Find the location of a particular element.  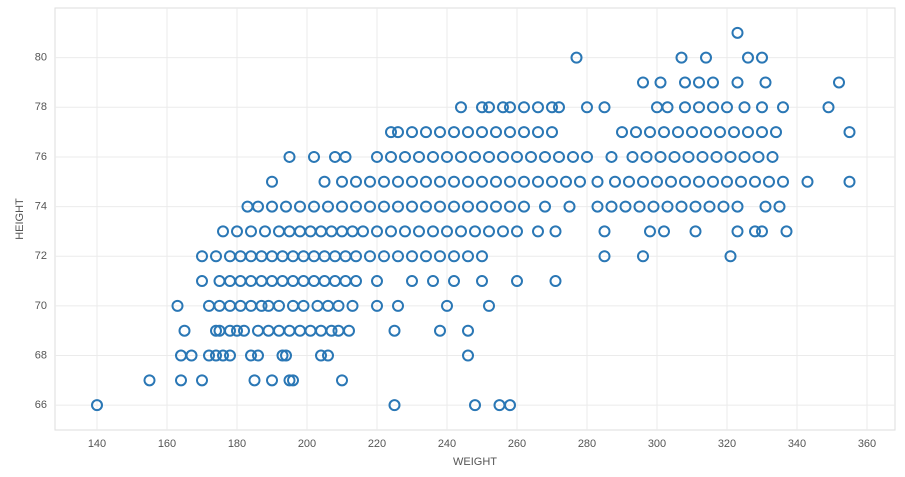

x-tick-label: 260 is located at coordinates (517, 444).